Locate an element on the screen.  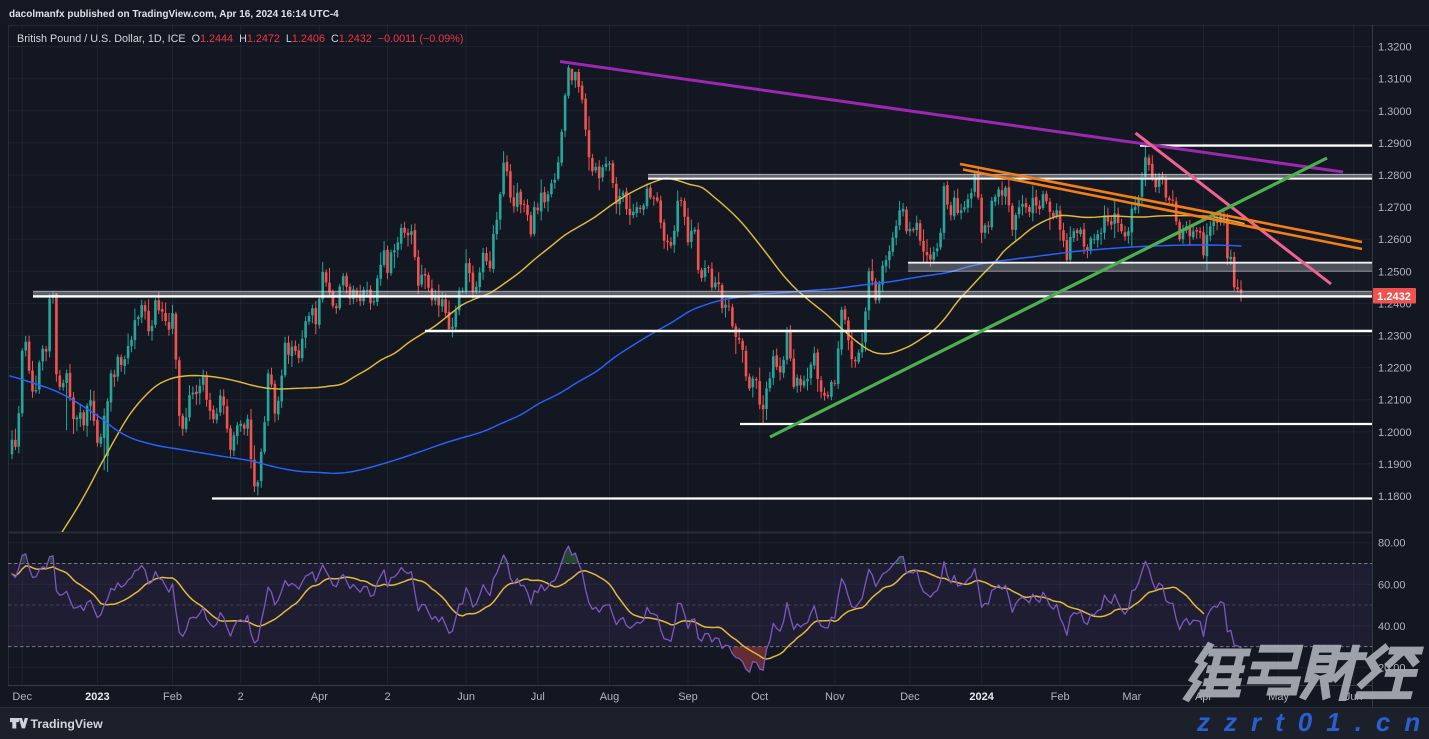
svg-text: 1.3000 is located at coordinates (1395, 112).